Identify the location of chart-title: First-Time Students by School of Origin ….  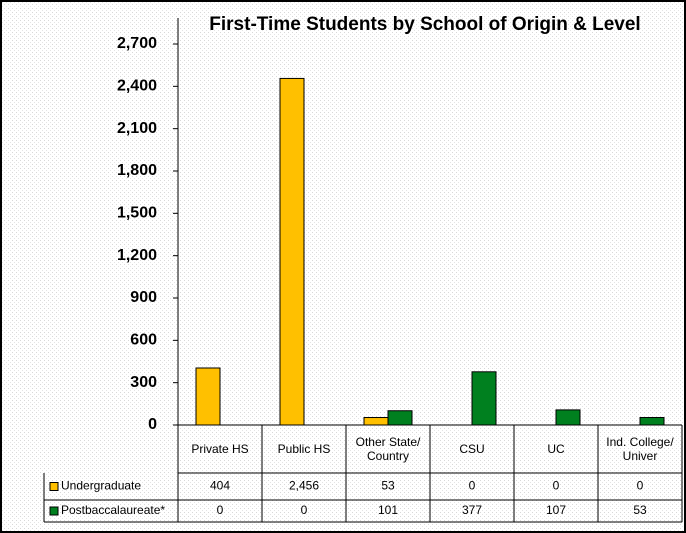
(424, 24).